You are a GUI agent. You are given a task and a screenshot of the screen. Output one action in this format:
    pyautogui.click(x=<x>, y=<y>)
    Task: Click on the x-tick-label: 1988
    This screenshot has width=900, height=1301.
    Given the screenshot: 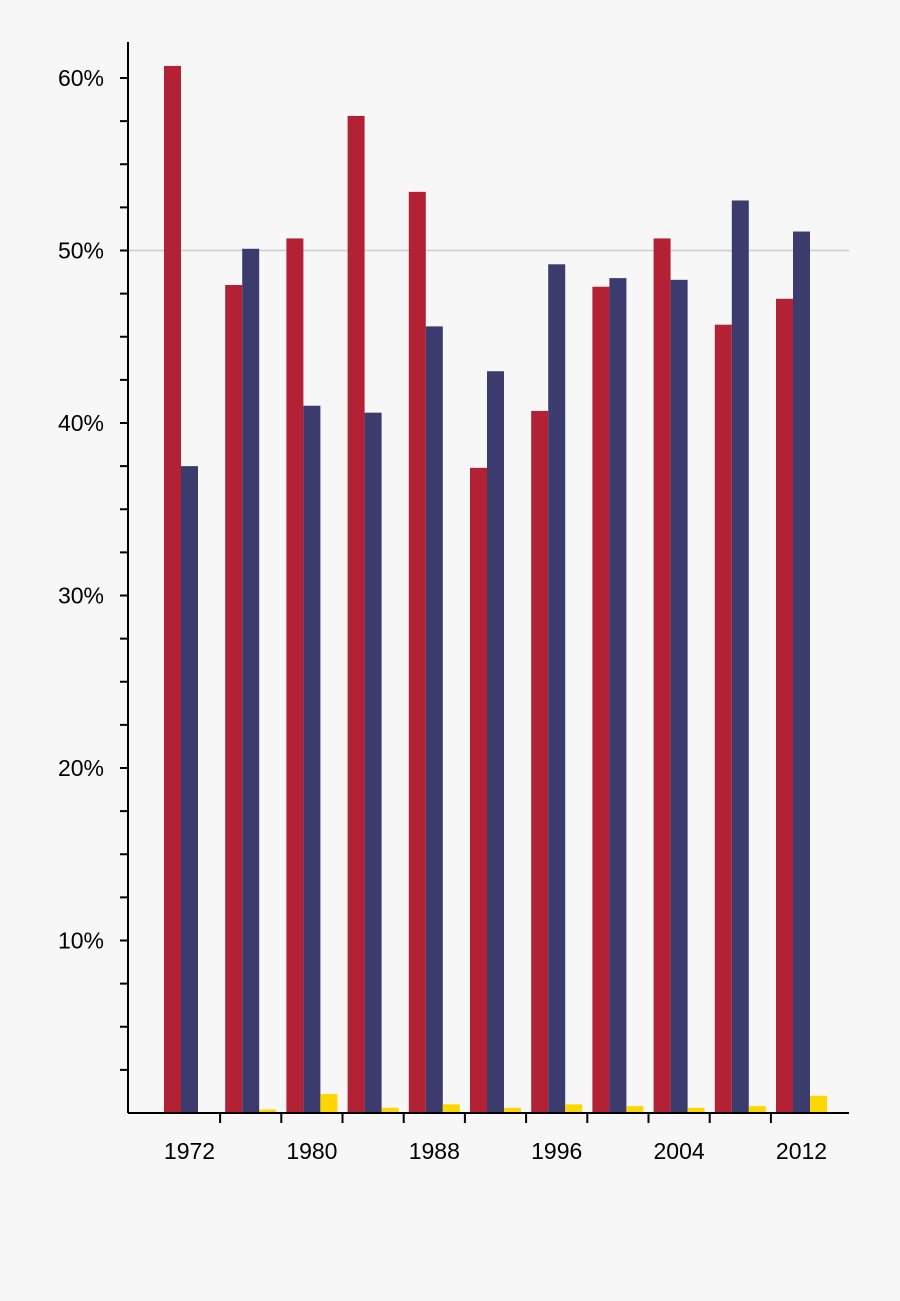 What is the action you would take?
    pyautogui.click(x=434, y=1151)
    